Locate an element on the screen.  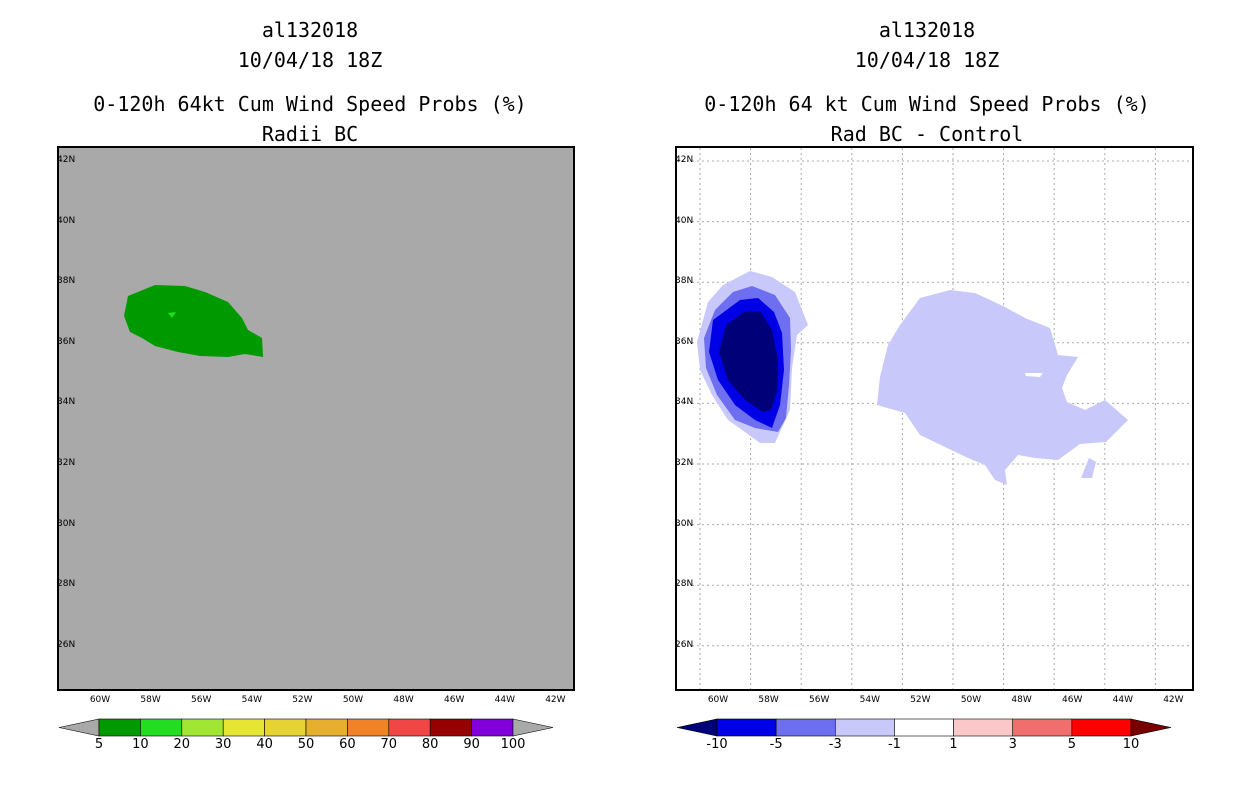
right-title-storm-id: al132018 is located at coordinates (927, 30).